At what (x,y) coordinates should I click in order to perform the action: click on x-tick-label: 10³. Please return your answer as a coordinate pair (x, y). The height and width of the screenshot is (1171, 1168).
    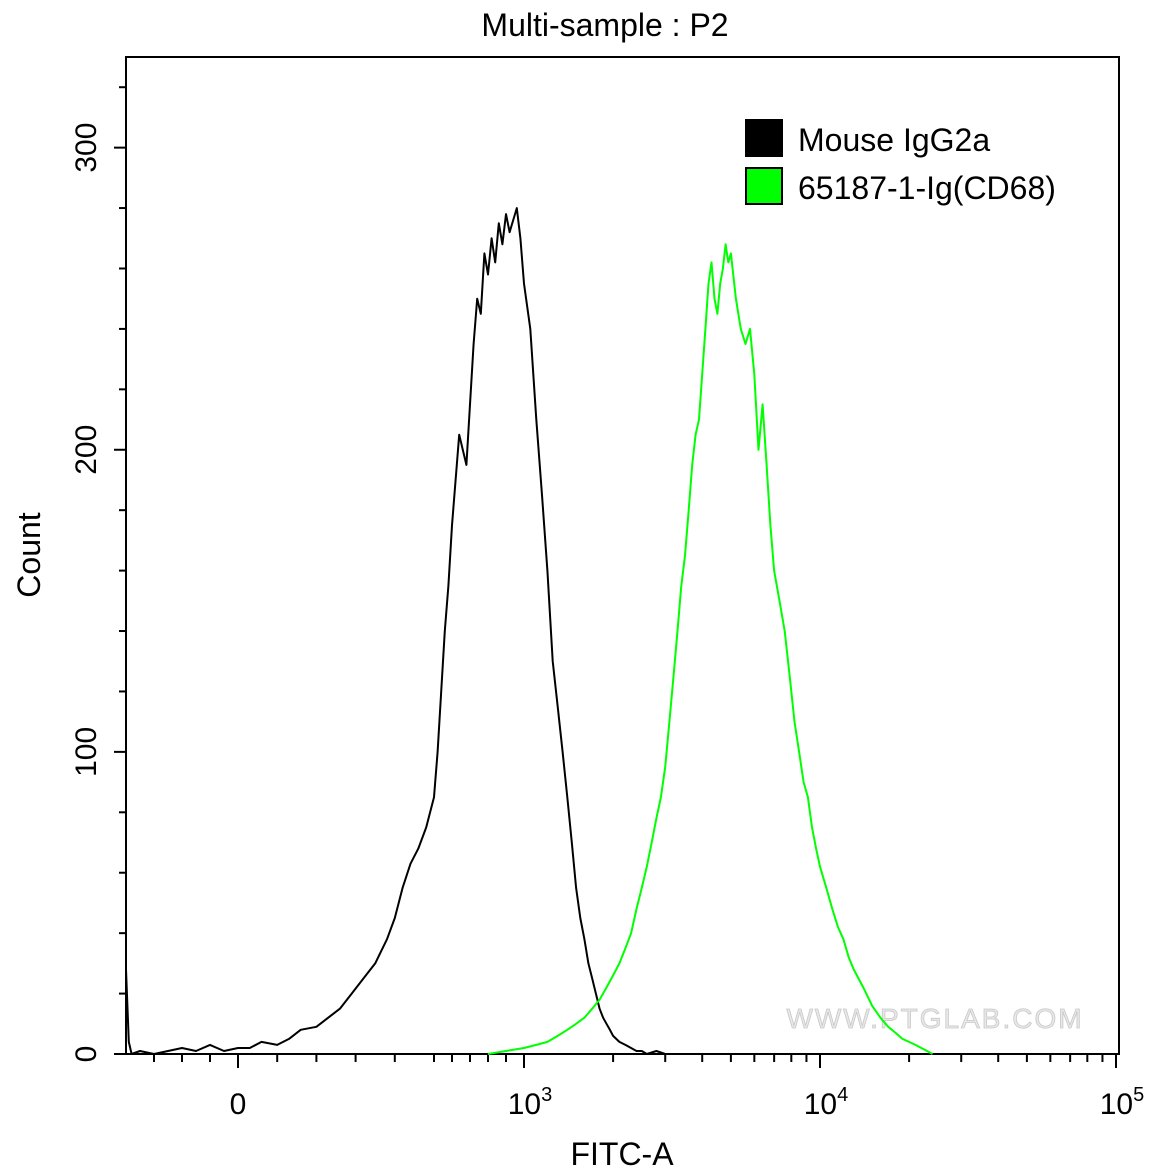
    Looking at the image, I should click on (530, 1102).